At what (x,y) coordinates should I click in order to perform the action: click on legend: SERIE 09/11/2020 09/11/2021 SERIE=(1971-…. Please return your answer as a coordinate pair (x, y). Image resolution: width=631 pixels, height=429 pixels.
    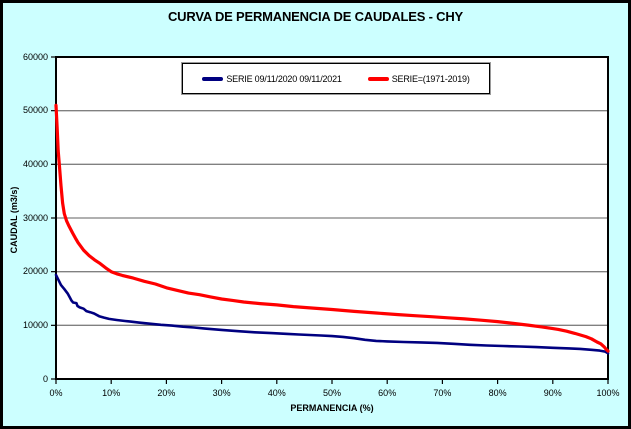
    Looking at the image, I should click on (336, 78).